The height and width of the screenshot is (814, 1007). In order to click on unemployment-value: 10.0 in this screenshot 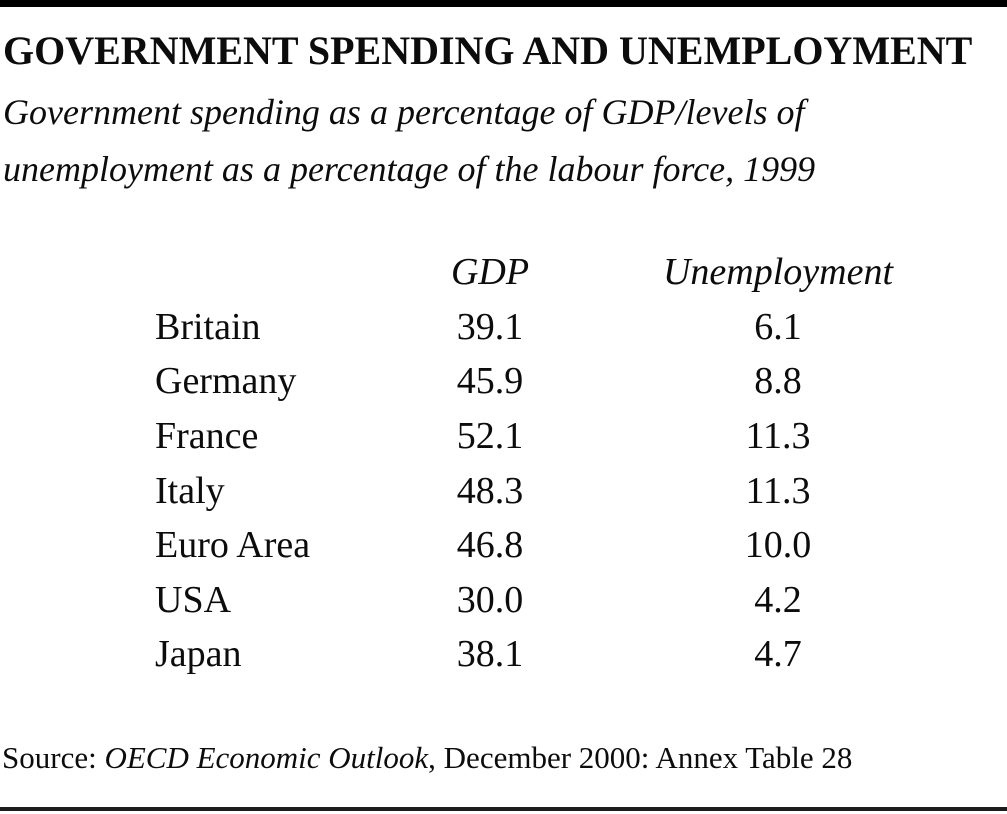, I will do `click(778, 545)`.